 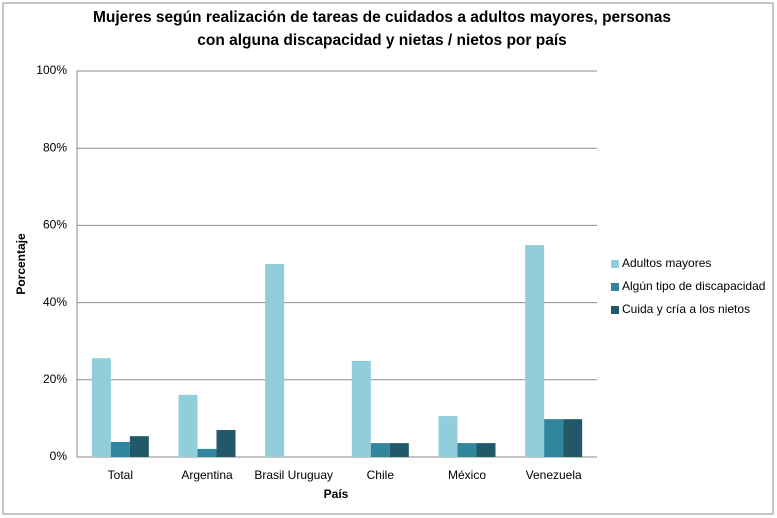 What do you see at coordinates (120, 475) in the screenshot?
I see `x-tick-label: Total` at bounding box center [120, 475].